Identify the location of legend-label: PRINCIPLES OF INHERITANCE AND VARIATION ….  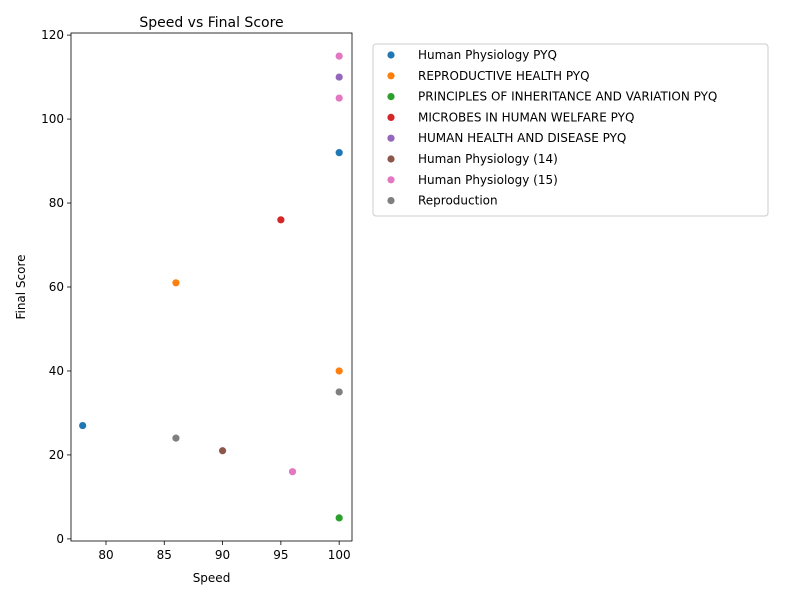
(567, 97).